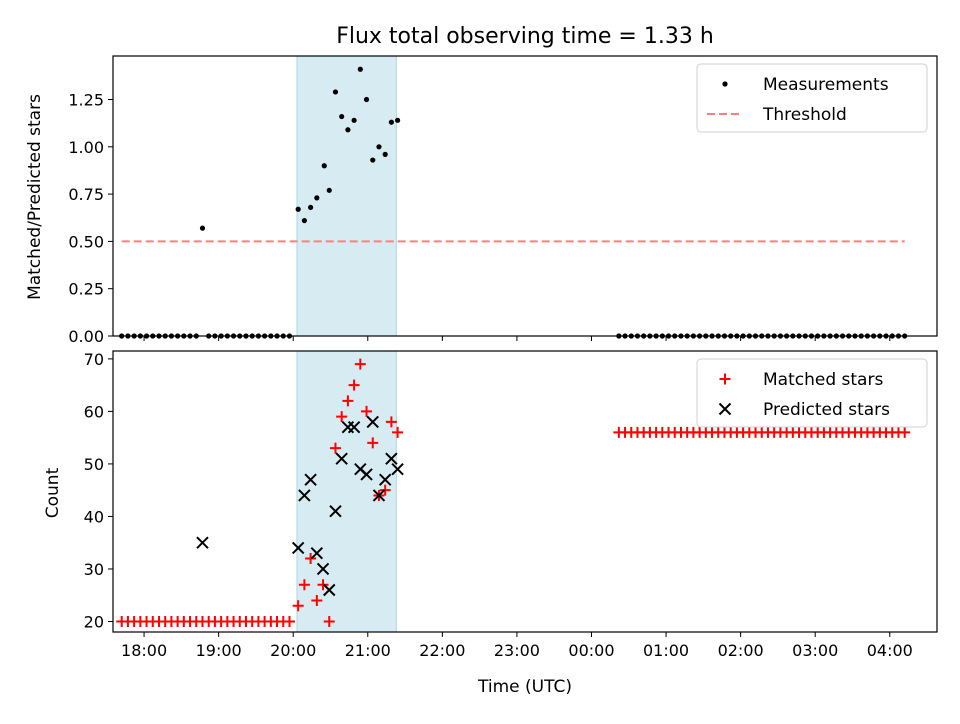 This screenshot has height=724, width=960. What do you see at coordinates (53, 492) in the screenshot?
I see `bottom-y-axis-label: Count` at bounding box center [53, 492].